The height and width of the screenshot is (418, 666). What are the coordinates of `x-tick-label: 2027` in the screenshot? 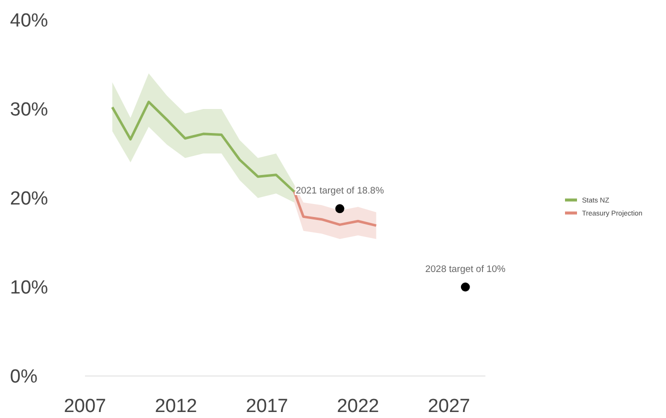 It's located at (449, 406).